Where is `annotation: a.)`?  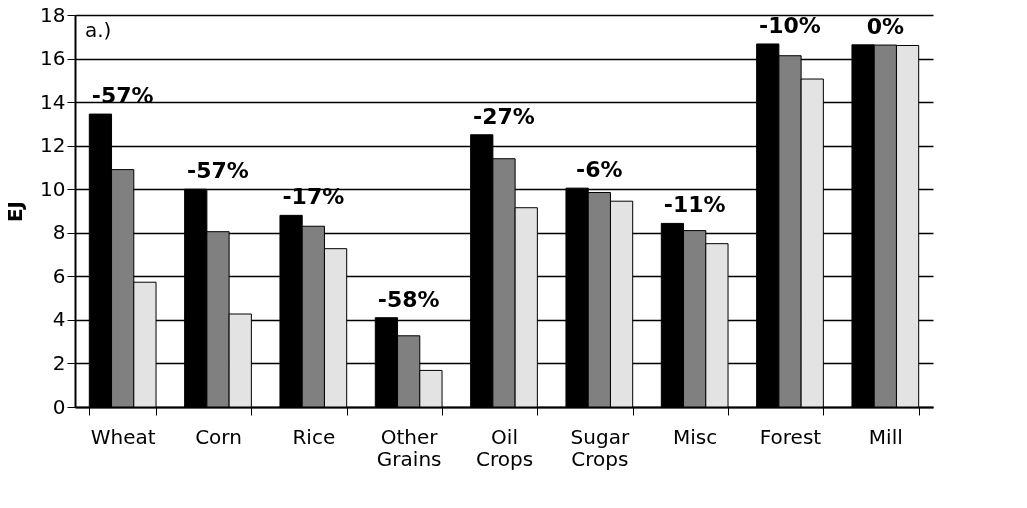 annotation: a.) is located at coordinates (98, 30).